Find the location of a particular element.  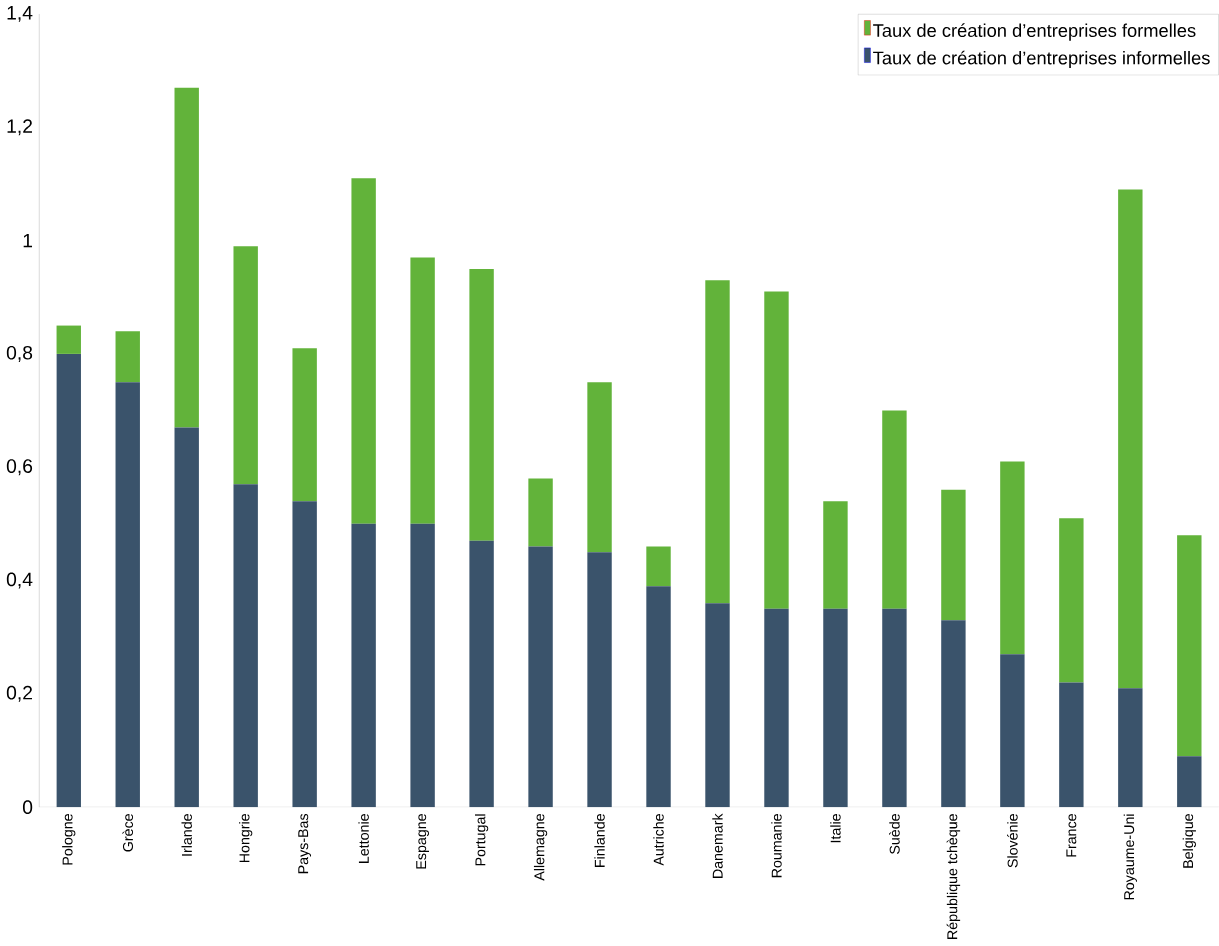

x-tick-label: Italie is located at coordinates (835, 828).